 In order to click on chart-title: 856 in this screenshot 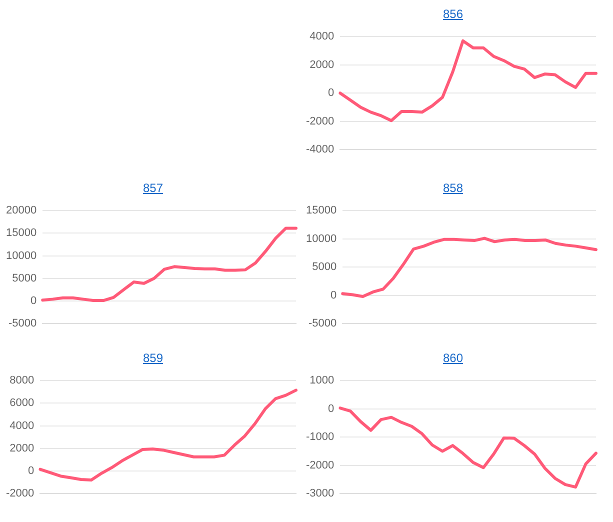, I will do `click(453, 14)`.